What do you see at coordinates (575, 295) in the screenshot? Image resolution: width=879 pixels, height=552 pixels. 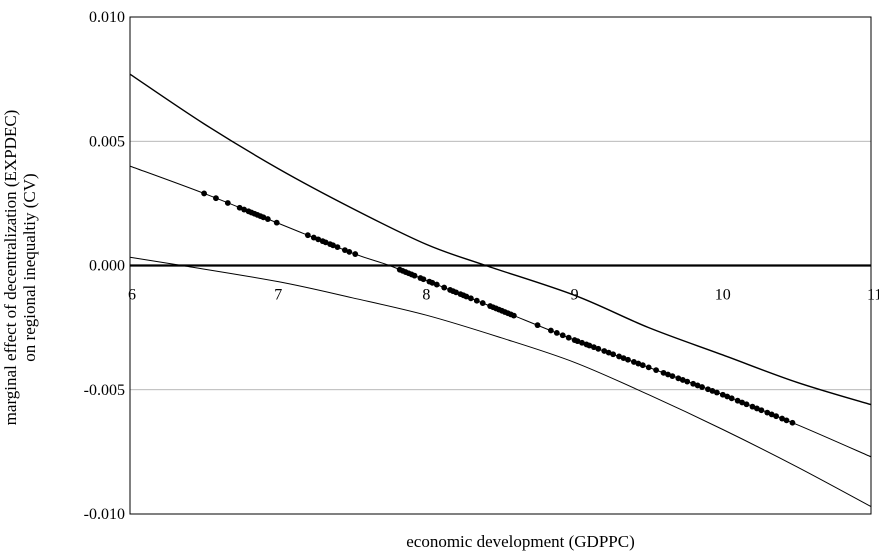 I see `x-tick-label: 9` at bounding box center [575, 295].